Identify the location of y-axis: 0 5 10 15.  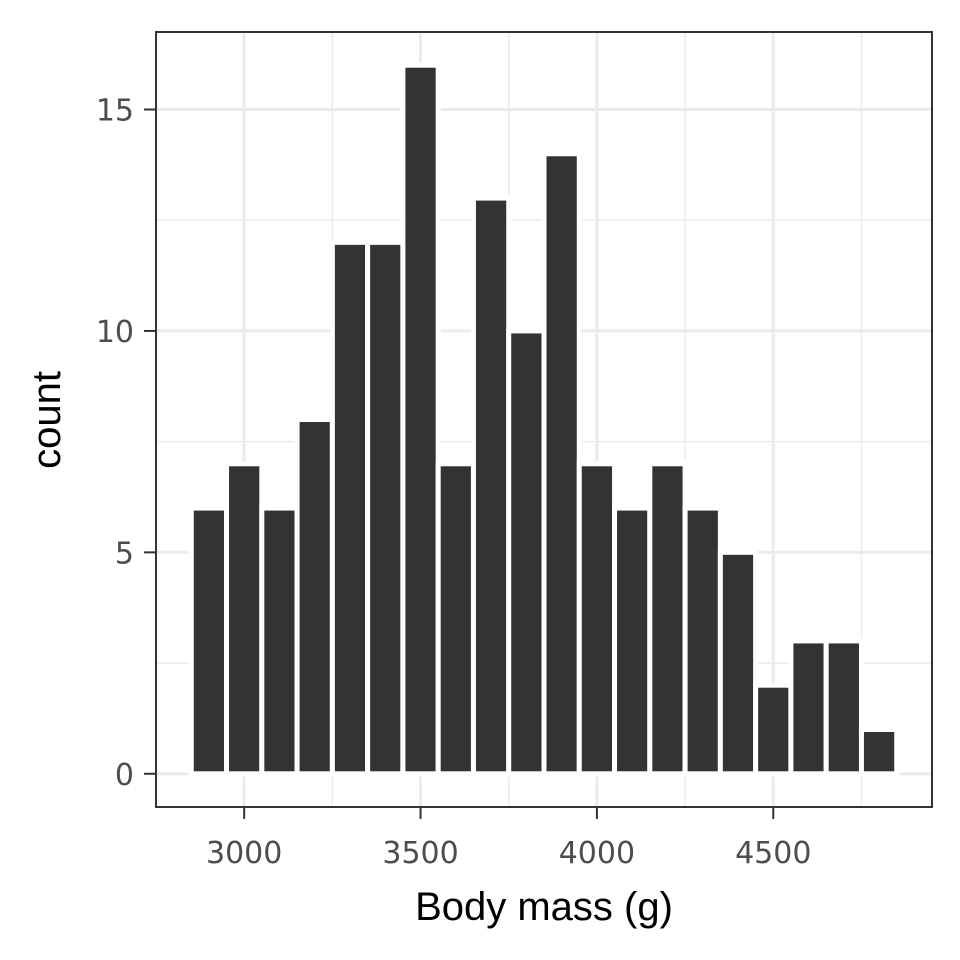
(126, 443).